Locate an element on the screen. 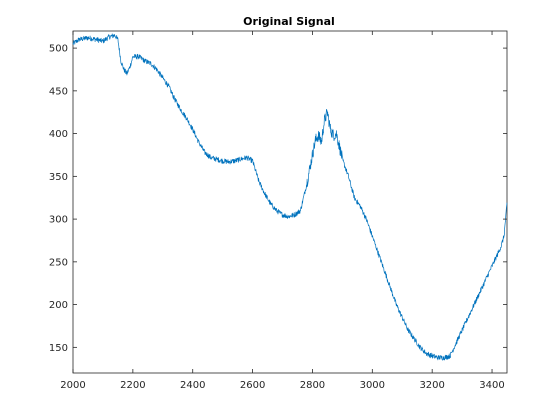 Image resolution: width=560 pixels, height=420 pixels. x-tick-label: 3200 is located at coordinates (431, 385).